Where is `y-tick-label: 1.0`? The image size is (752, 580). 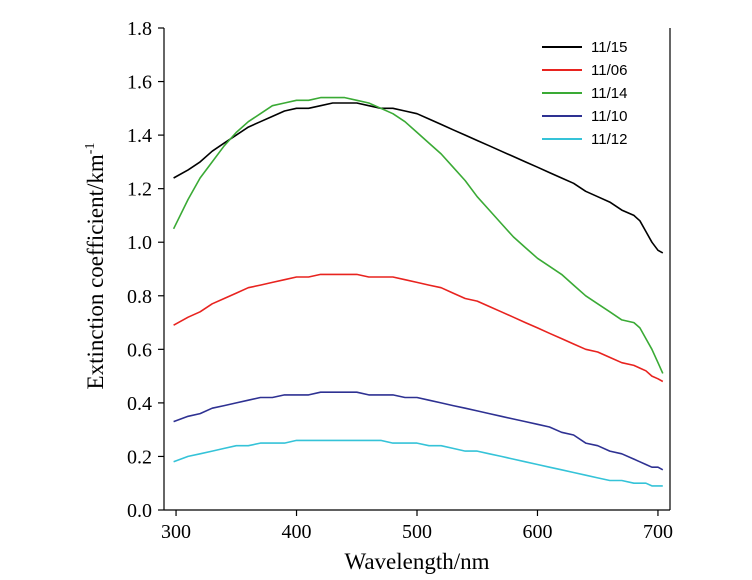 y-tick-label: 1.0 is located at coordinates (139, 243).